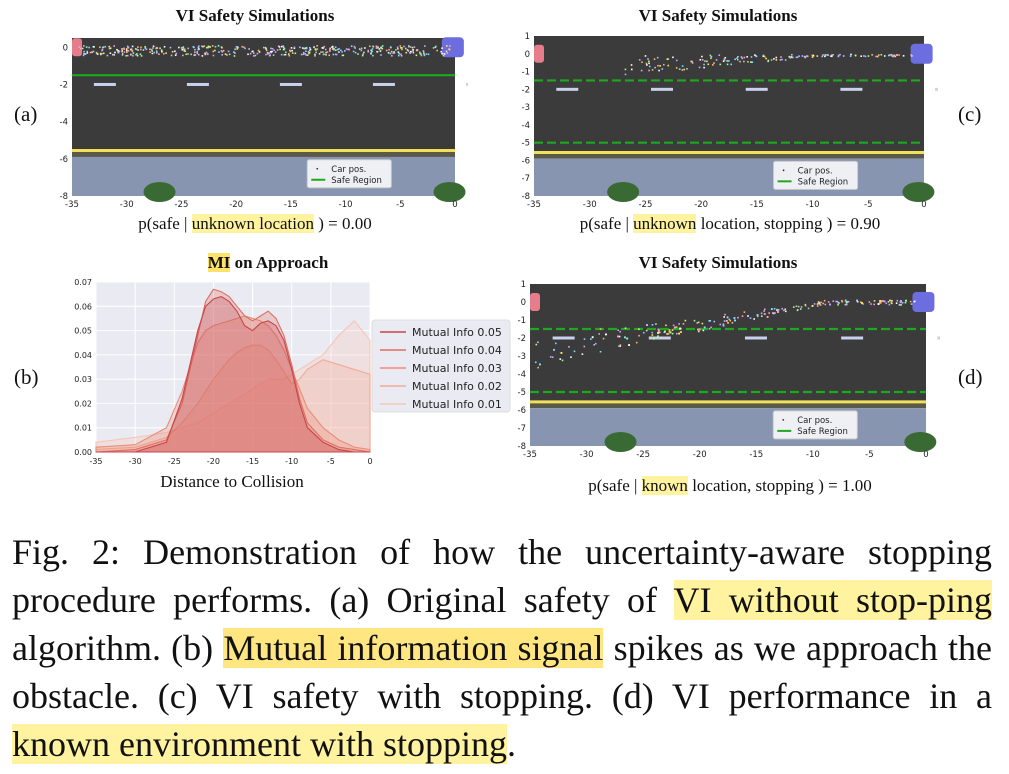  I want to click on panel-d-title: VI Safety Simulations, so click(718, 262).